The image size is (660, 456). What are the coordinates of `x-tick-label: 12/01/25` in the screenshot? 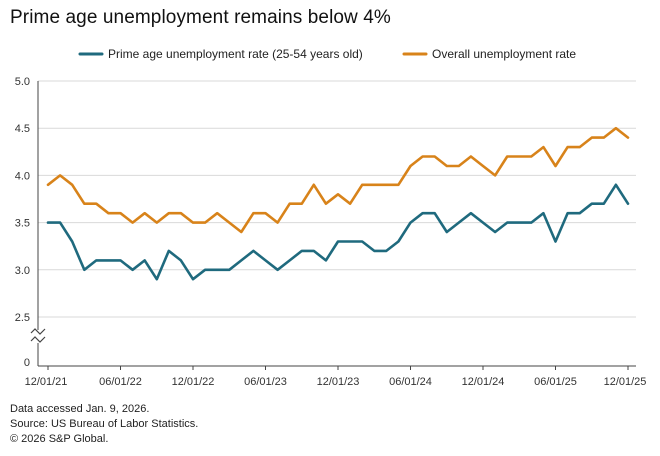 It's located at (625, 382).